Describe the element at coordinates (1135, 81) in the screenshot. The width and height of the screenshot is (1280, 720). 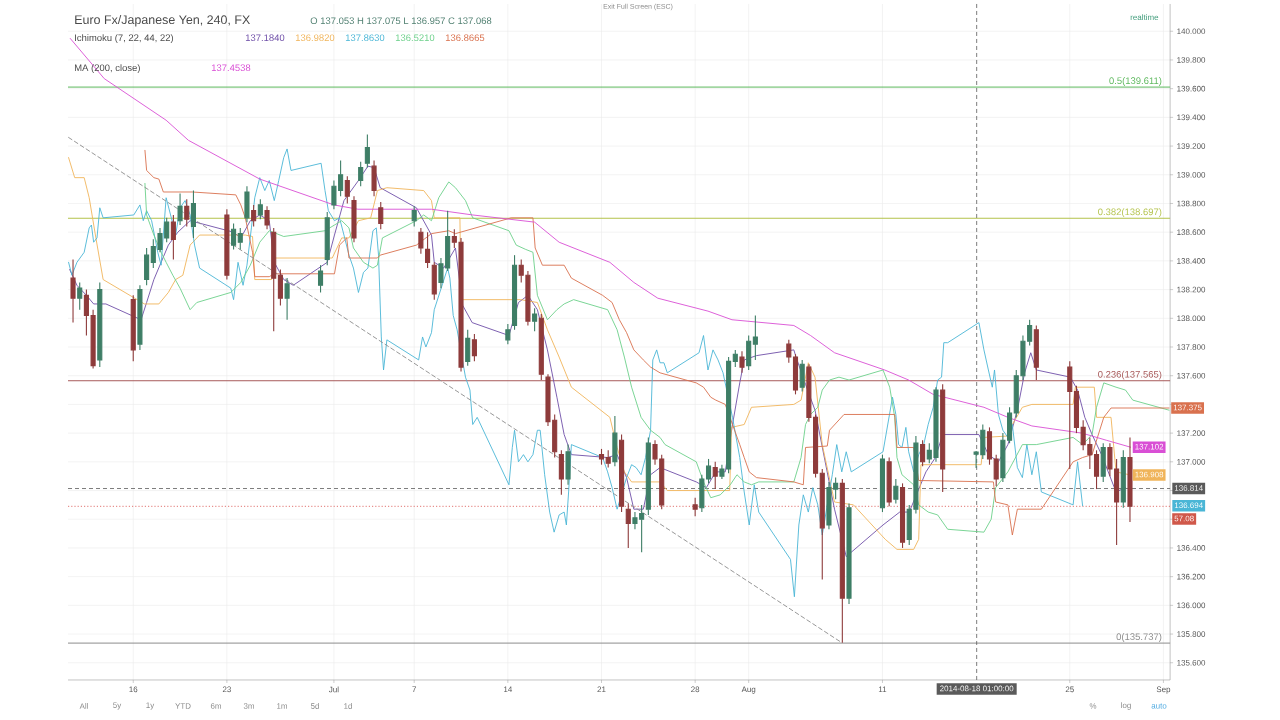
I see `ref-line-label: 0.5(139.611)` at that location.